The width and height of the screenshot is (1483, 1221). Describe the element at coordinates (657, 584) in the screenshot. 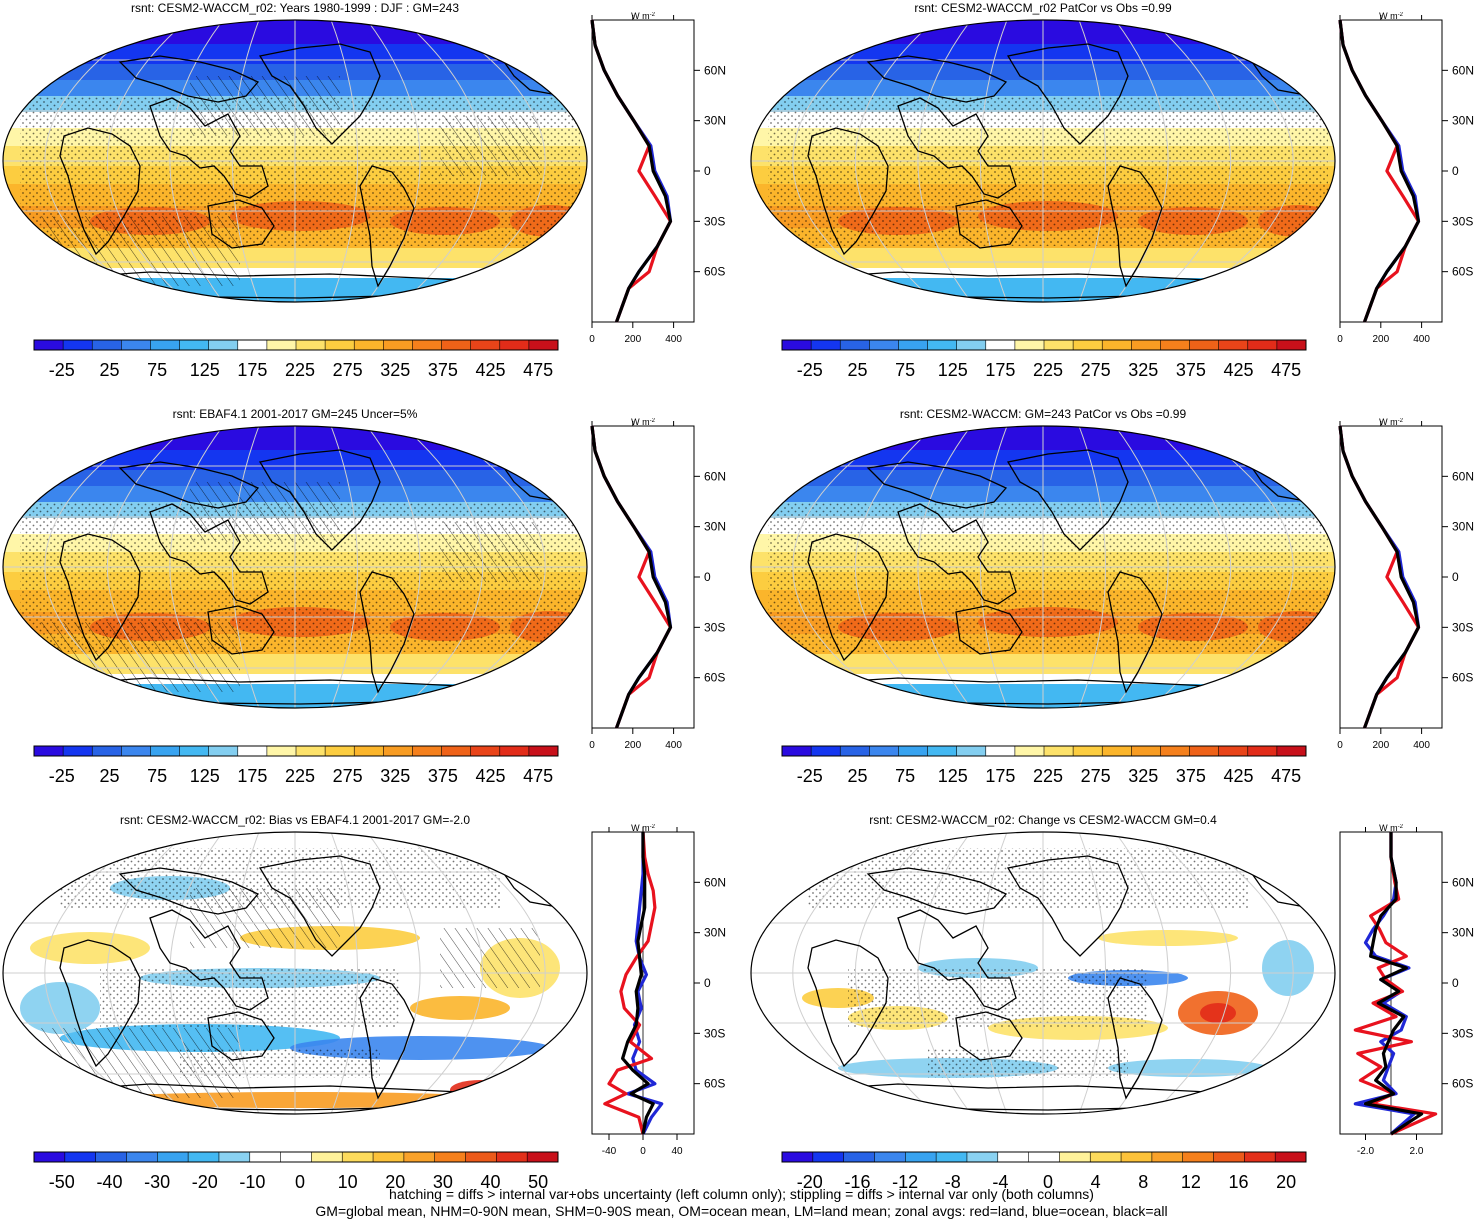

I see `zonal-mean-plot: W m-2 60N 30N 0 30S 60S 0 200 400` at that location.